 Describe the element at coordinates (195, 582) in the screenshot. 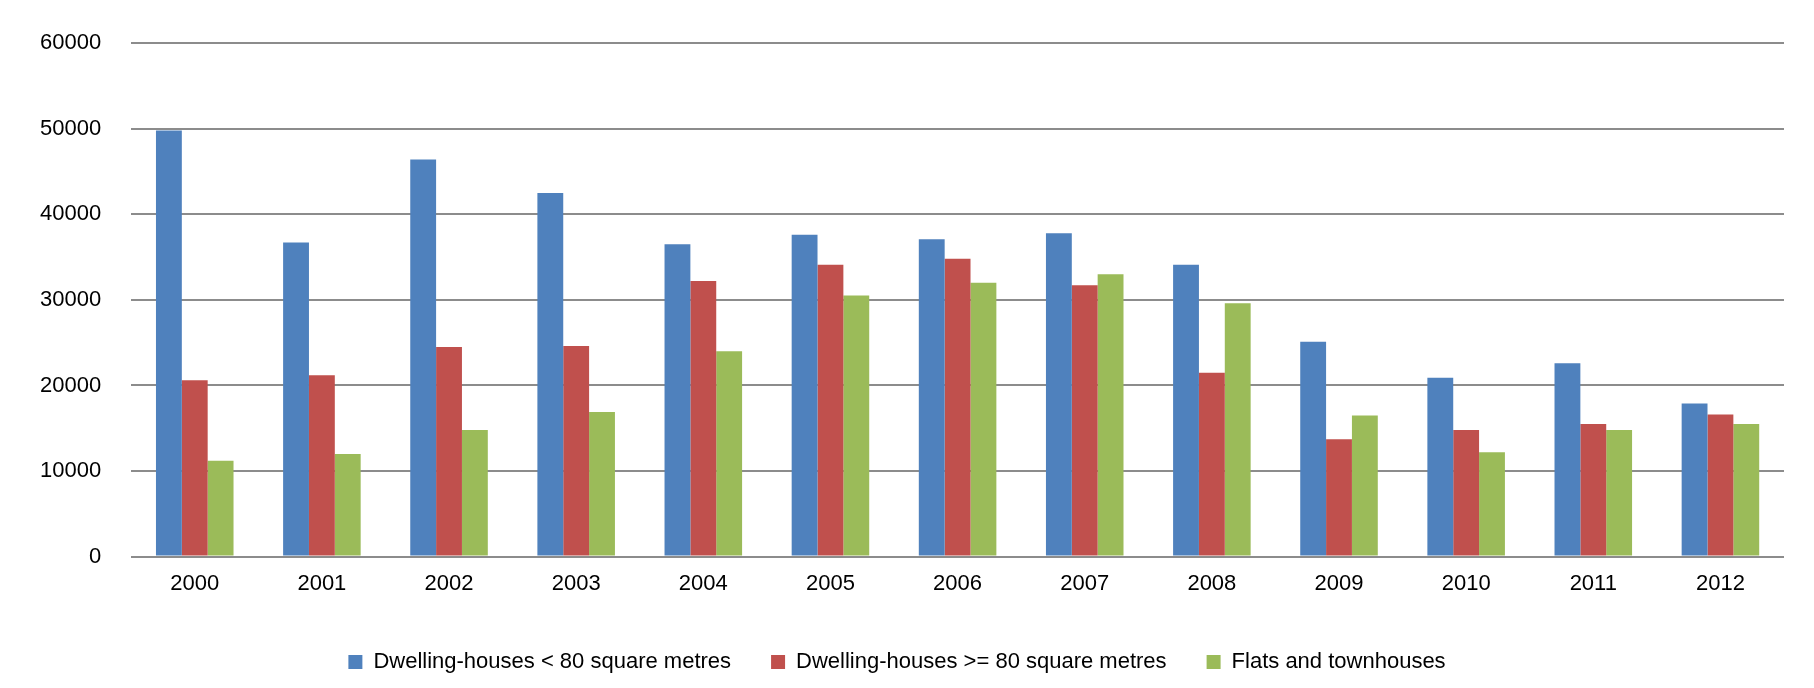

I see `x-tick-label: 2000` at that location.